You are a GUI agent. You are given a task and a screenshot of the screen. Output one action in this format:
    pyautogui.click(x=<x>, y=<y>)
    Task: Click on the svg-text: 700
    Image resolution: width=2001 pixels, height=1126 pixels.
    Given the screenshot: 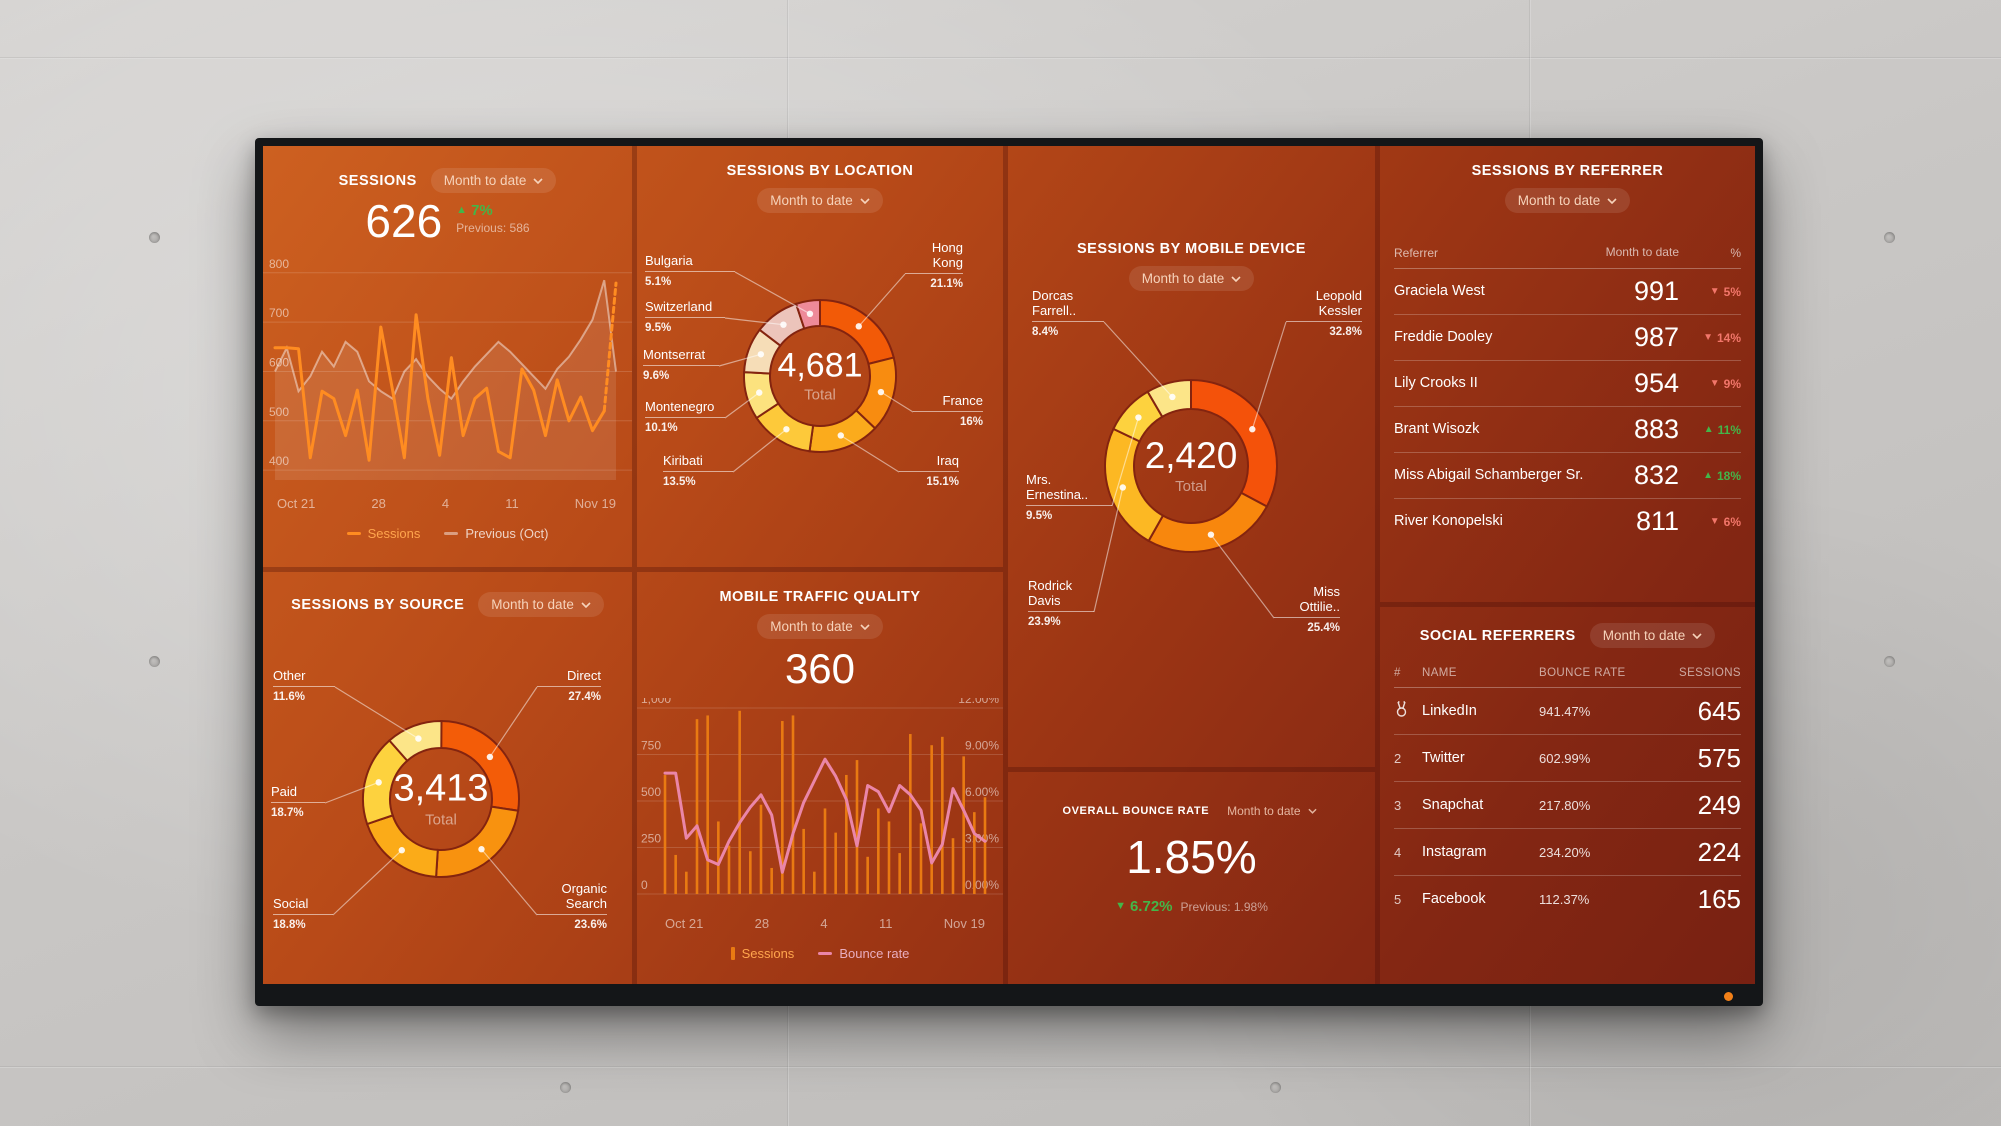 What is the action you would take?
    pyautogui.click(x=279, y=313)
    